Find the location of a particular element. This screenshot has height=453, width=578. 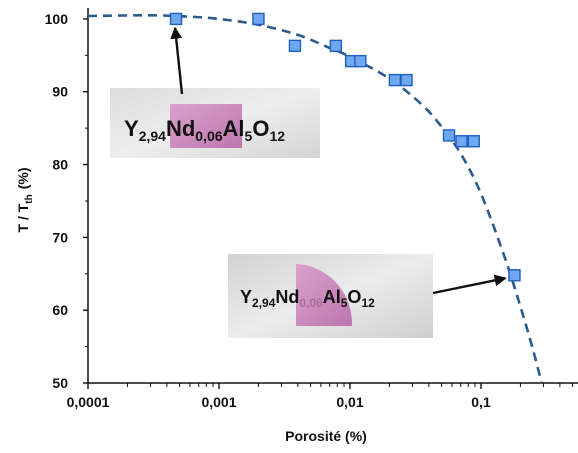

y-axis-title: T / Tth (%) is located at coordinates (25, 199).